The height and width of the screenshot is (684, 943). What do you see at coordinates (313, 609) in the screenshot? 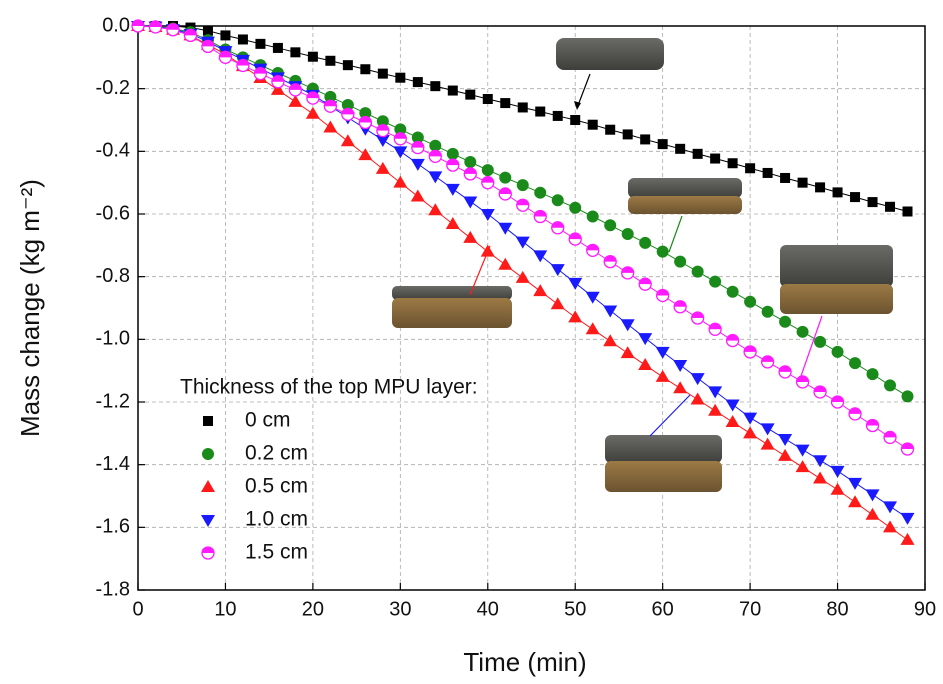
I see `x-tick-label: 20` at bounding box center [313, 609].